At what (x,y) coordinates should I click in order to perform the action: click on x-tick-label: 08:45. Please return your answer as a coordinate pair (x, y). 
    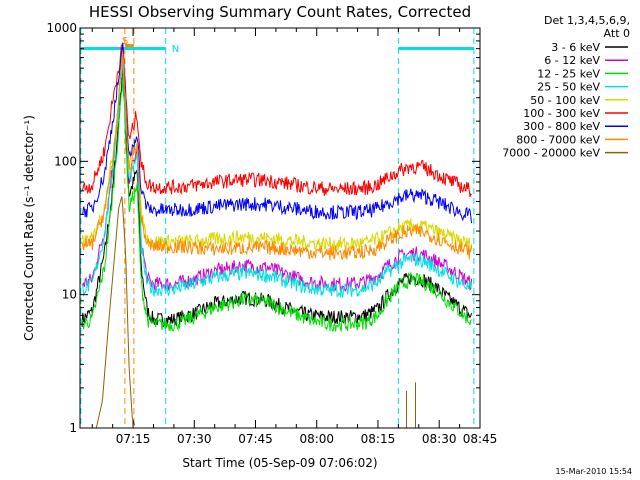
    Looking at the image, I should click on (480, 439).